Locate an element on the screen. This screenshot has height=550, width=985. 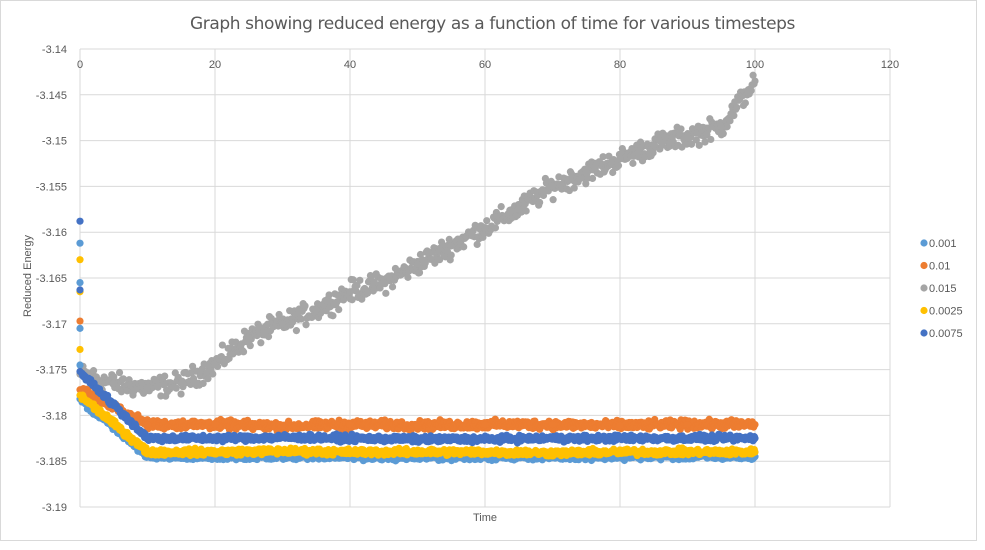
legend-label: 0.001 is located at coordinates (943, 244).